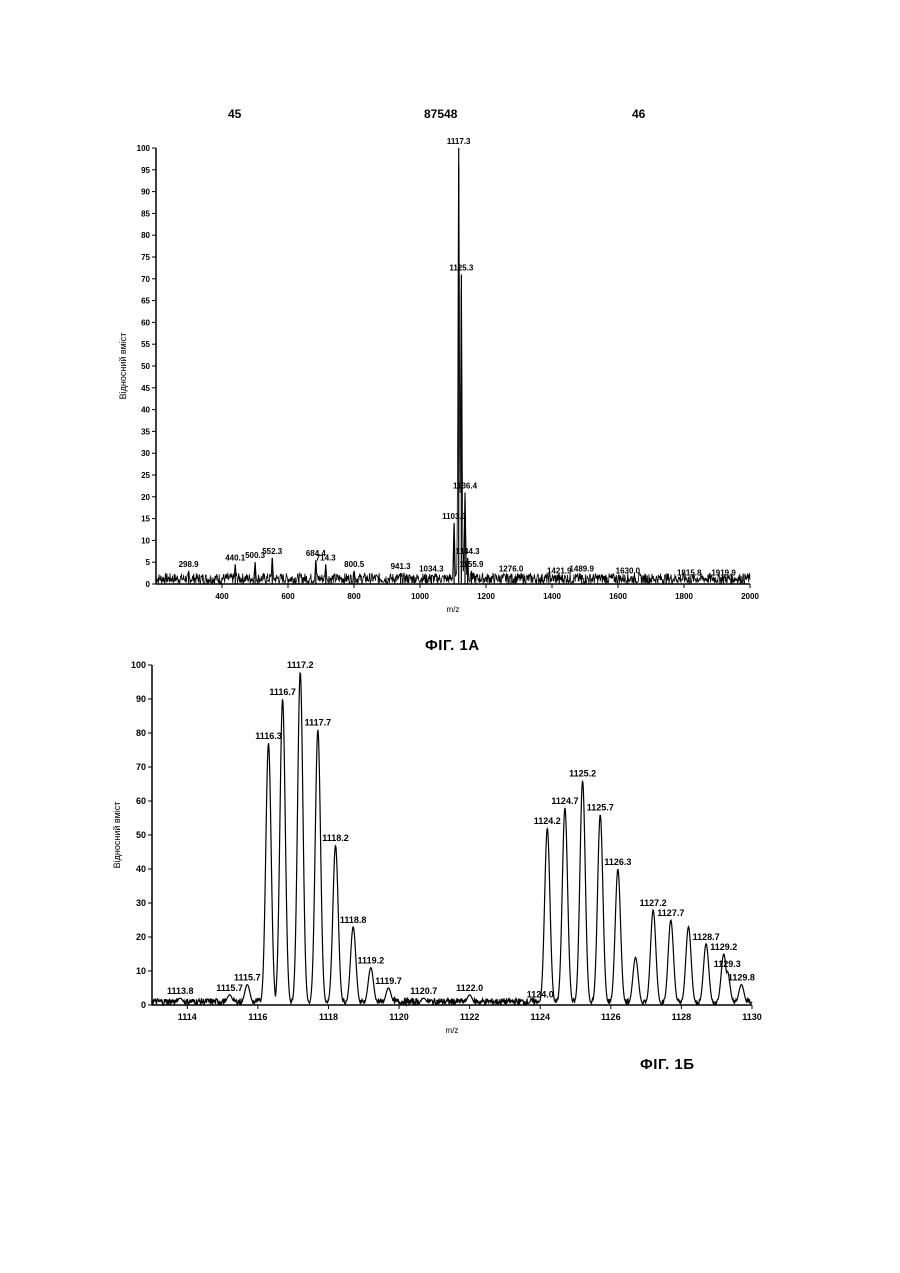 This screenshot has height=1273, width=900. What do you see at coordinates (547, 821) in the screenshot?
I see `peak-label: 1124.2` at bounding box center [547, 821].